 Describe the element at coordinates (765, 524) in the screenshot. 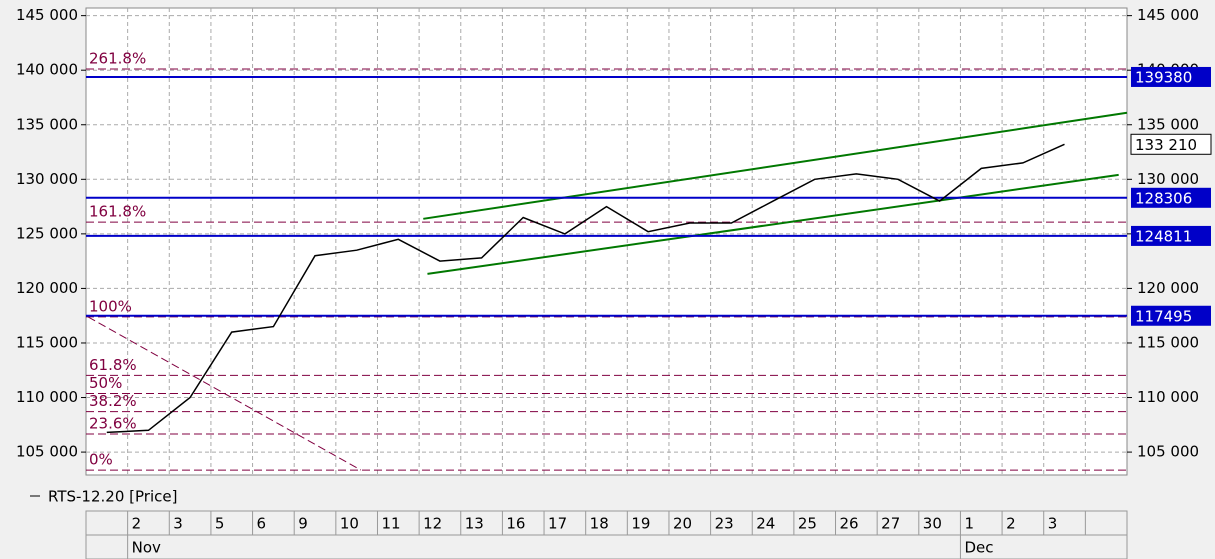

I see `x-tick-label: 24` at that location.